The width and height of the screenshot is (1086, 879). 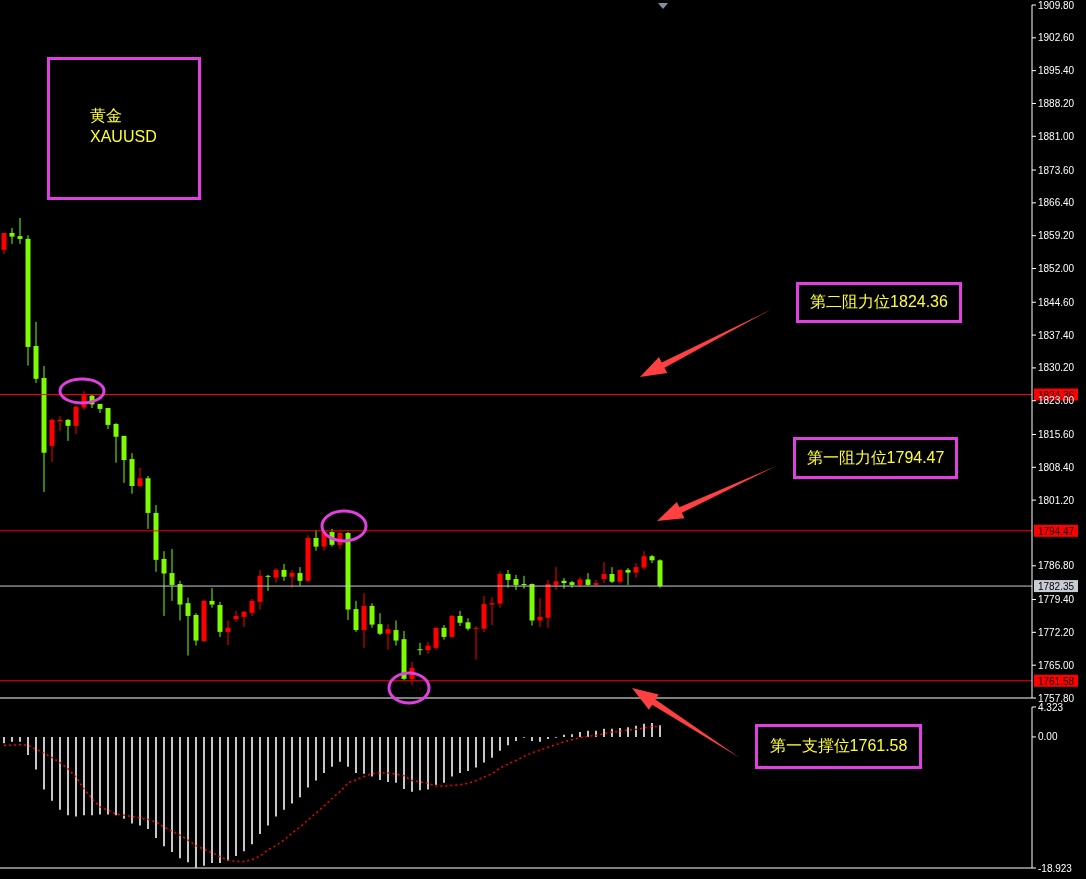 I want to click on ref-line-label: 1782.35, so click(x=1056, y=587).